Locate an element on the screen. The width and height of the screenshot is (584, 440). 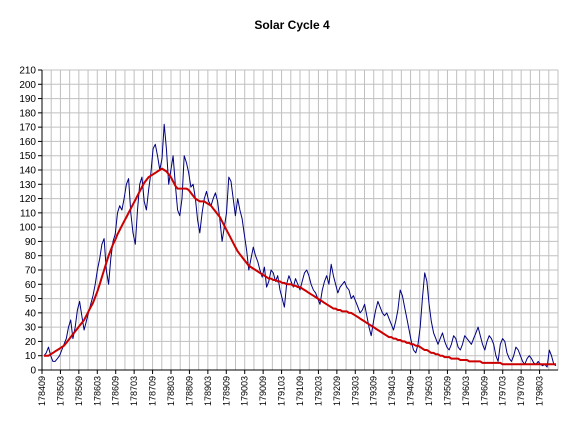
y-tick-label: 170 is located at coordinates (27, 128).